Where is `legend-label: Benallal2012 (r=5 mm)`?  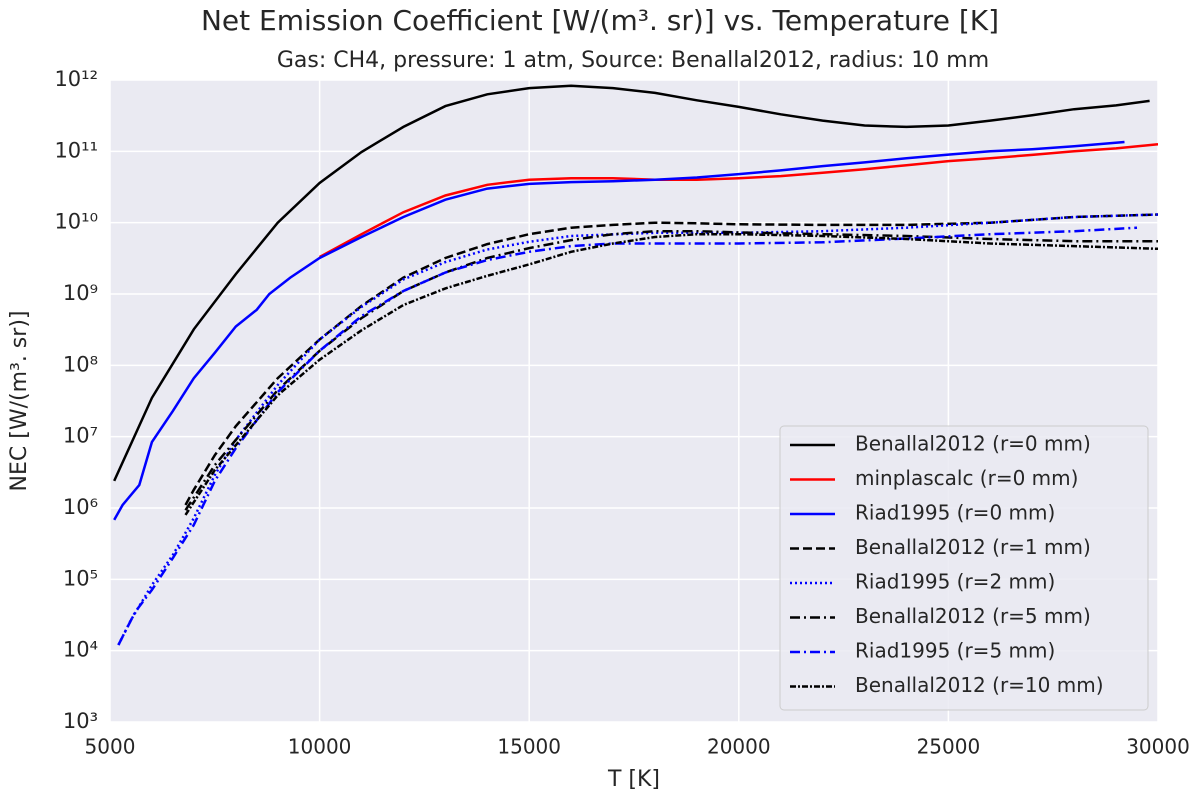 legend-label: Benallal2012 (r=5 mm) is located at coordinates (973, 616).